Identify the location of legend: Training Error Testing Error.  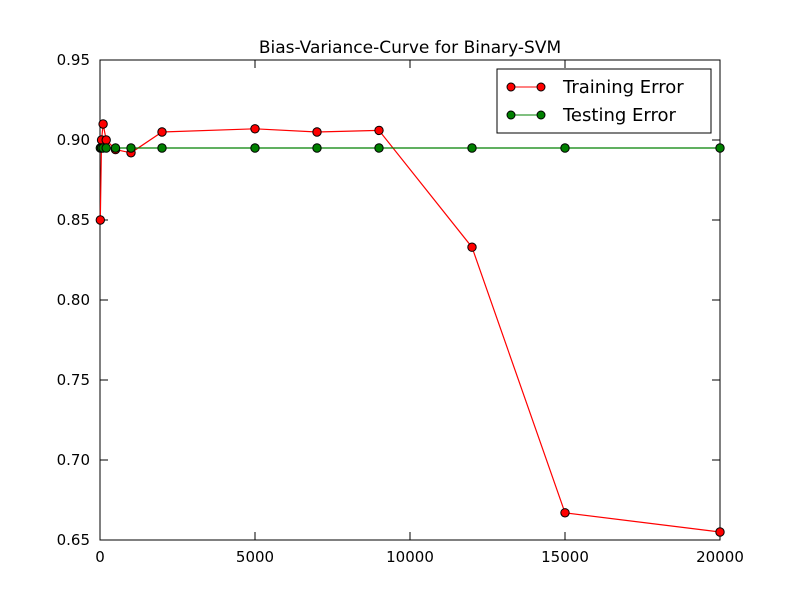
(604, 101).